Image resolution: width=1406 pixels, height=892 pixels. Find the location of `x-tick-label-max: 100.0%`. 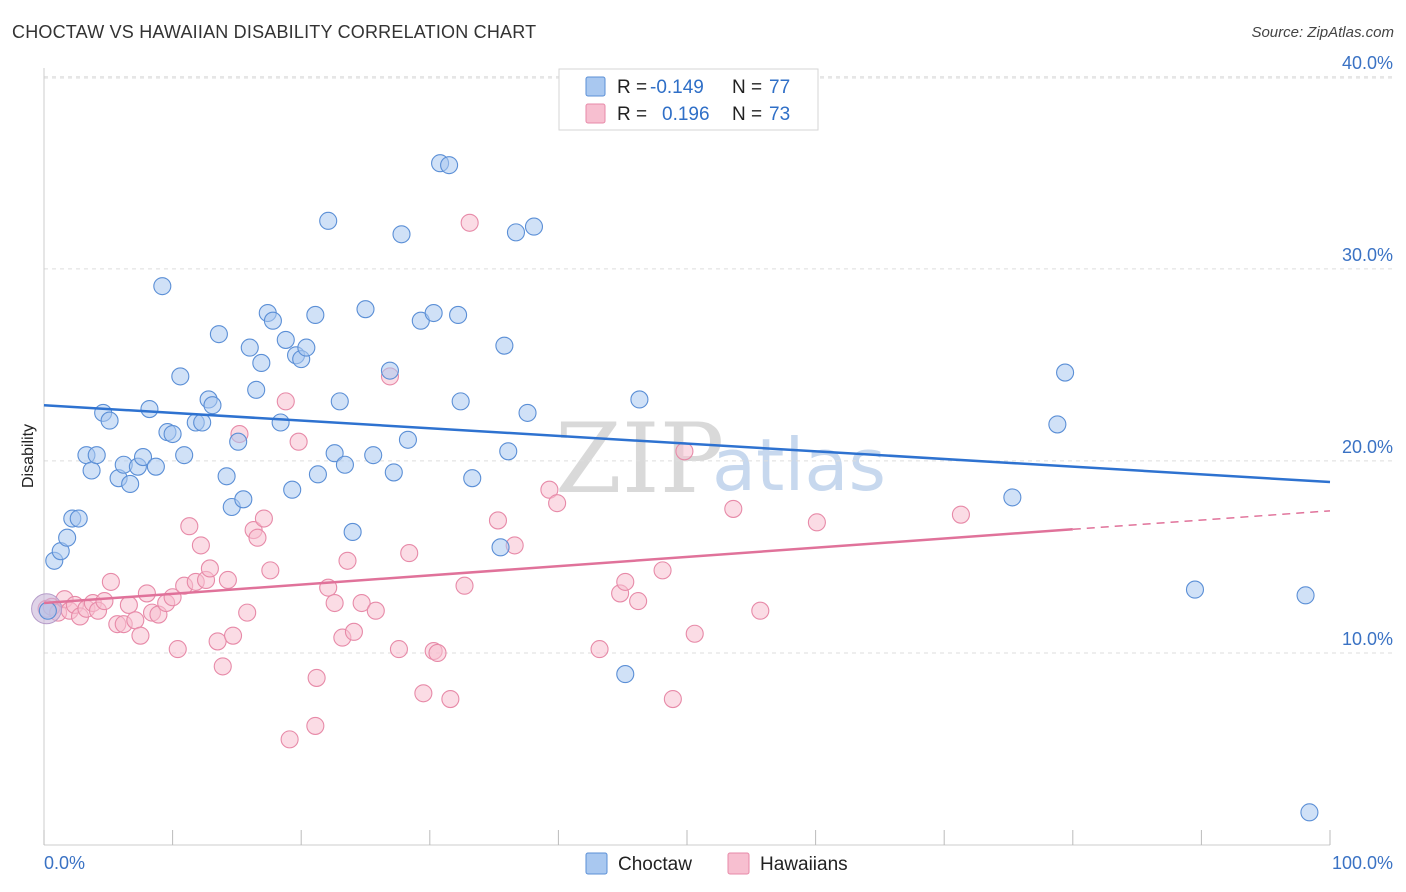

x-tick-label-max: 100.0% is located at coordinates (1362, 863).